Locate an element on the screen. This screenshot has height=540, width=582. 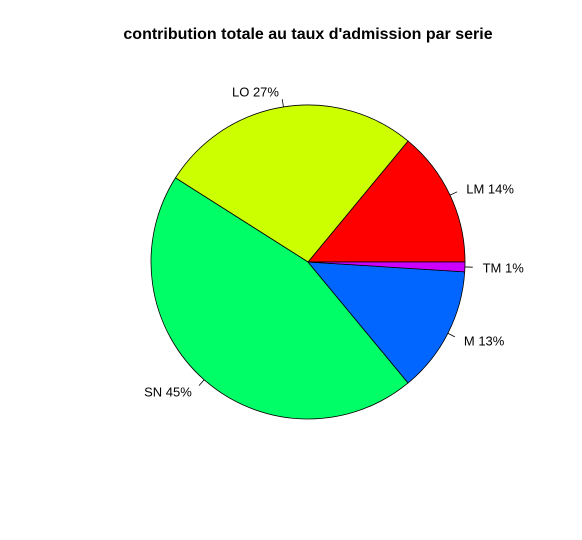
pie-label-3: M 13% is located at coordinates (484, 340).